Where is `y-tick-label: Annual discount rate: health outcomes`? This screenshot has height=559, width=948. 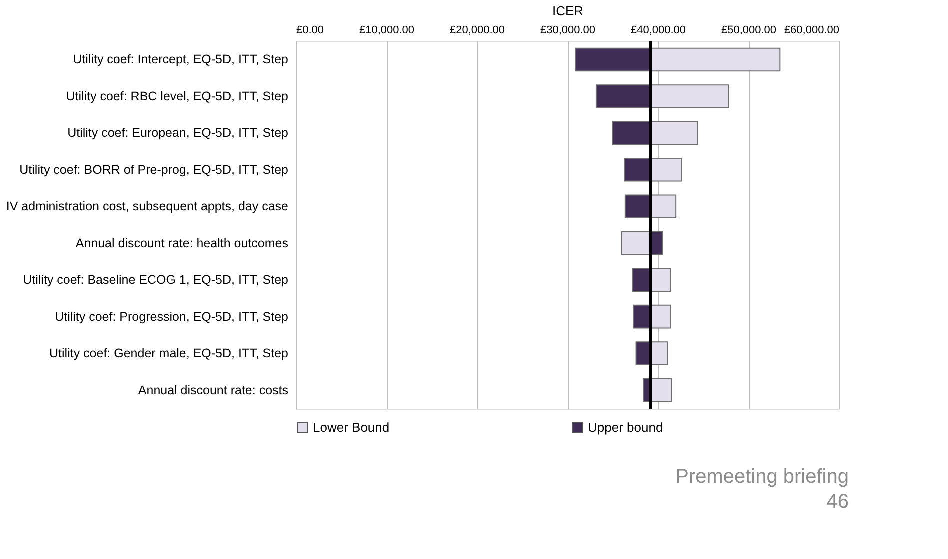
y-tick-label: Annual discount rate: health outcomes is located at coordinates (182, 243).